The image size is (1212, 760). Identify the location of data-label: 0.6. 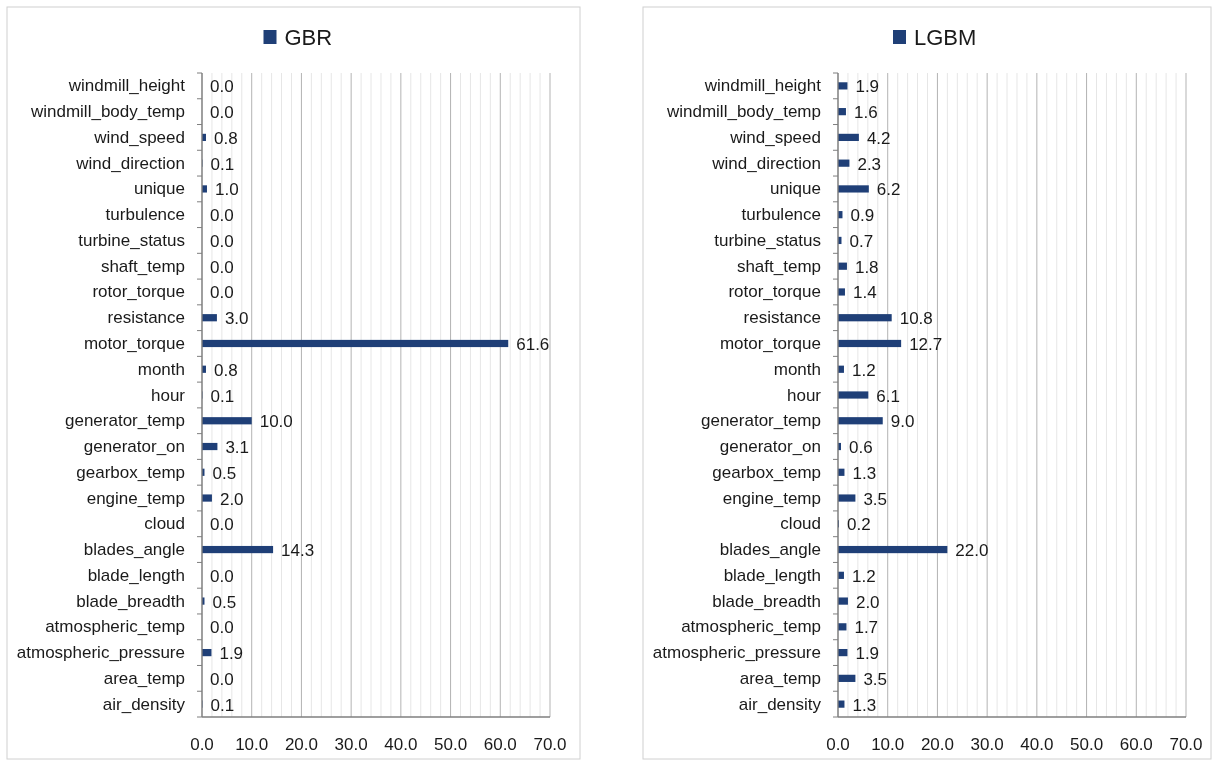
(860, 448).